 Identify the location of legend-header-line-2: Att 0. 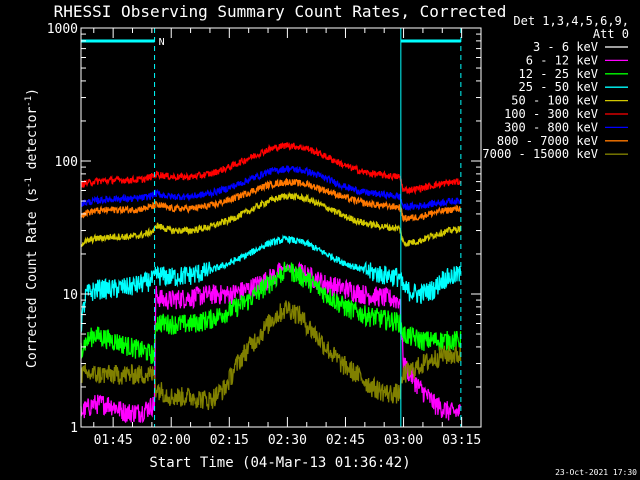
(611, 34).